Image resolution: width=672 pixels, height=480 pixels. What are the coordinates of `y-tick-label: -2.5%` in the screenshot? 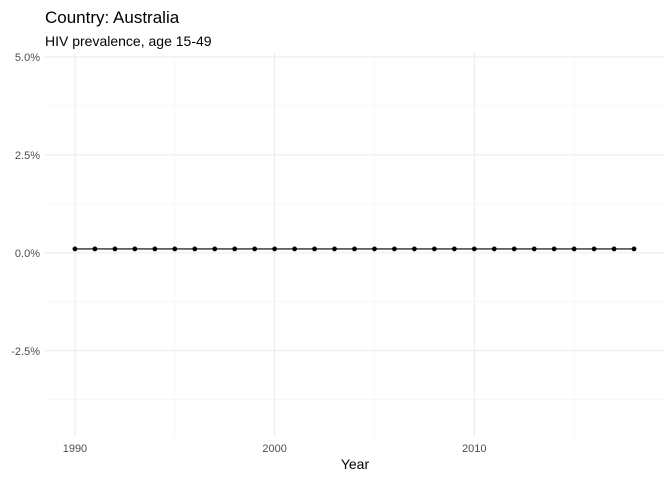 It's located at (25, 352).